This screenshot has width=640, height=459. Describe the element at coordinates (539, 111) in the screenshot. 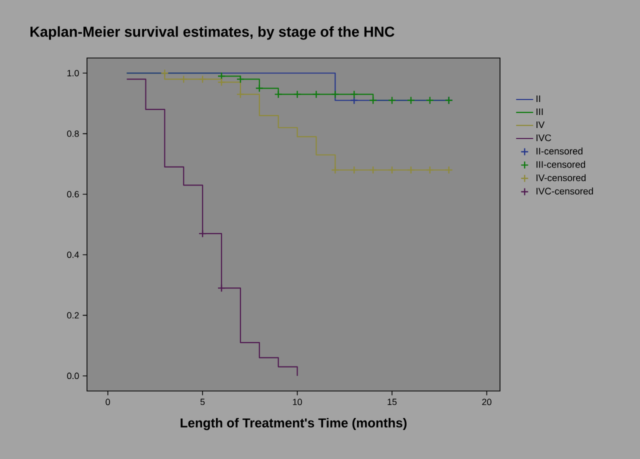

I see `legend-label: III` at that location.